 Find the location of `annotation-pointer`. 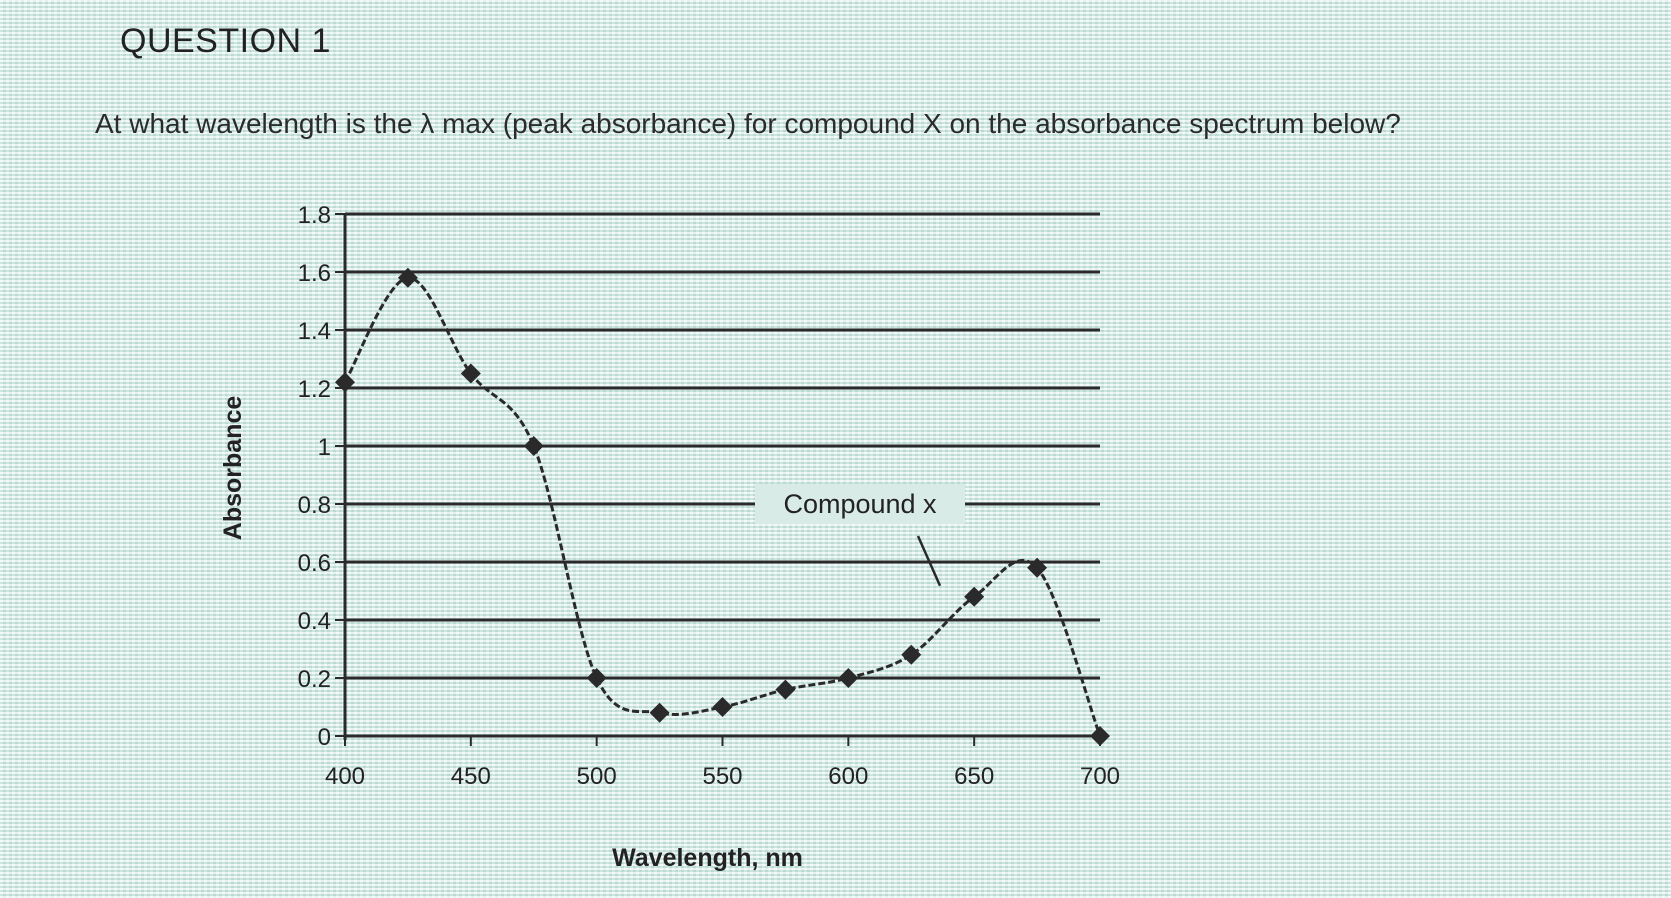

annotation-pointer is located at coordinates (929, 561).